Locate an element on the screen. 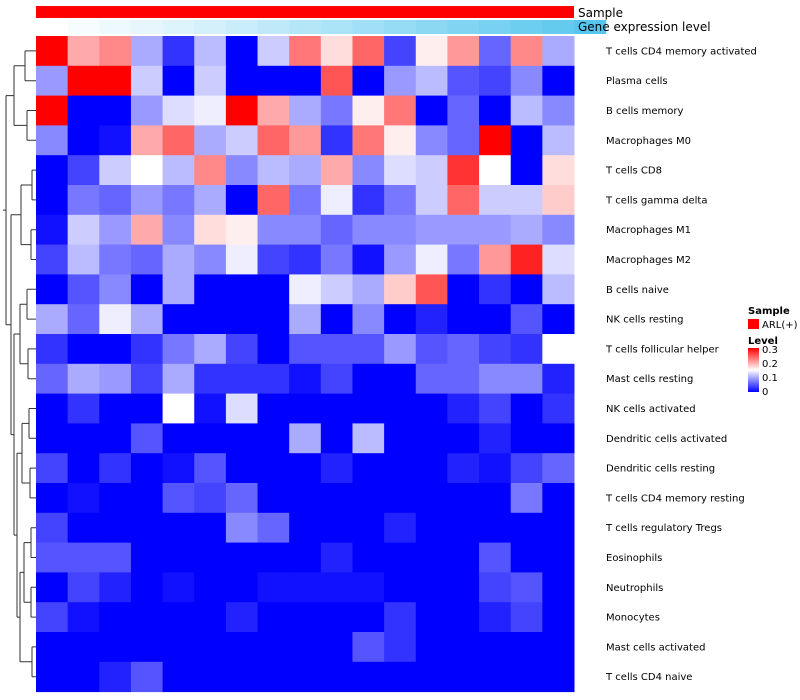  row-label: Dendritic cells activated is located at coordinates (666, 439).